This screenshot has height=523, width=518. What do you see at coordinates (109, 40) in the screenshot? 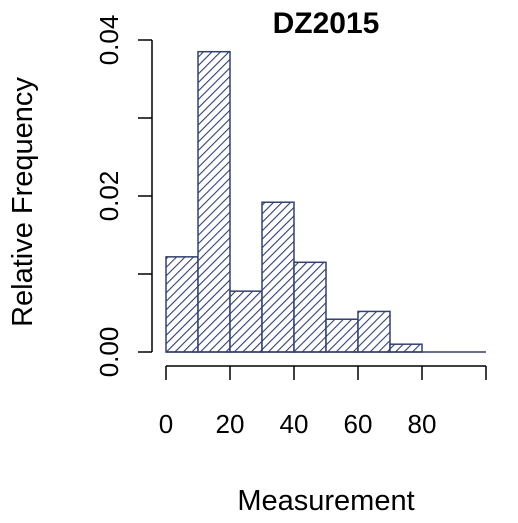
I see `y-tick-label: 0.04` at bounding box center [109, 40].